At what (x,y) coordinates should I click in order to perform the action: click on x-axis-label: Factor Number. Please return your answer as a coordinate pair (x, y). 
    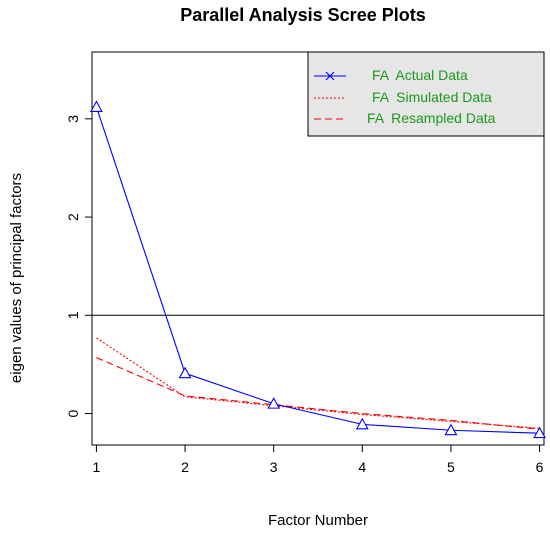
    Looking at the image, I should click on (318, 520).